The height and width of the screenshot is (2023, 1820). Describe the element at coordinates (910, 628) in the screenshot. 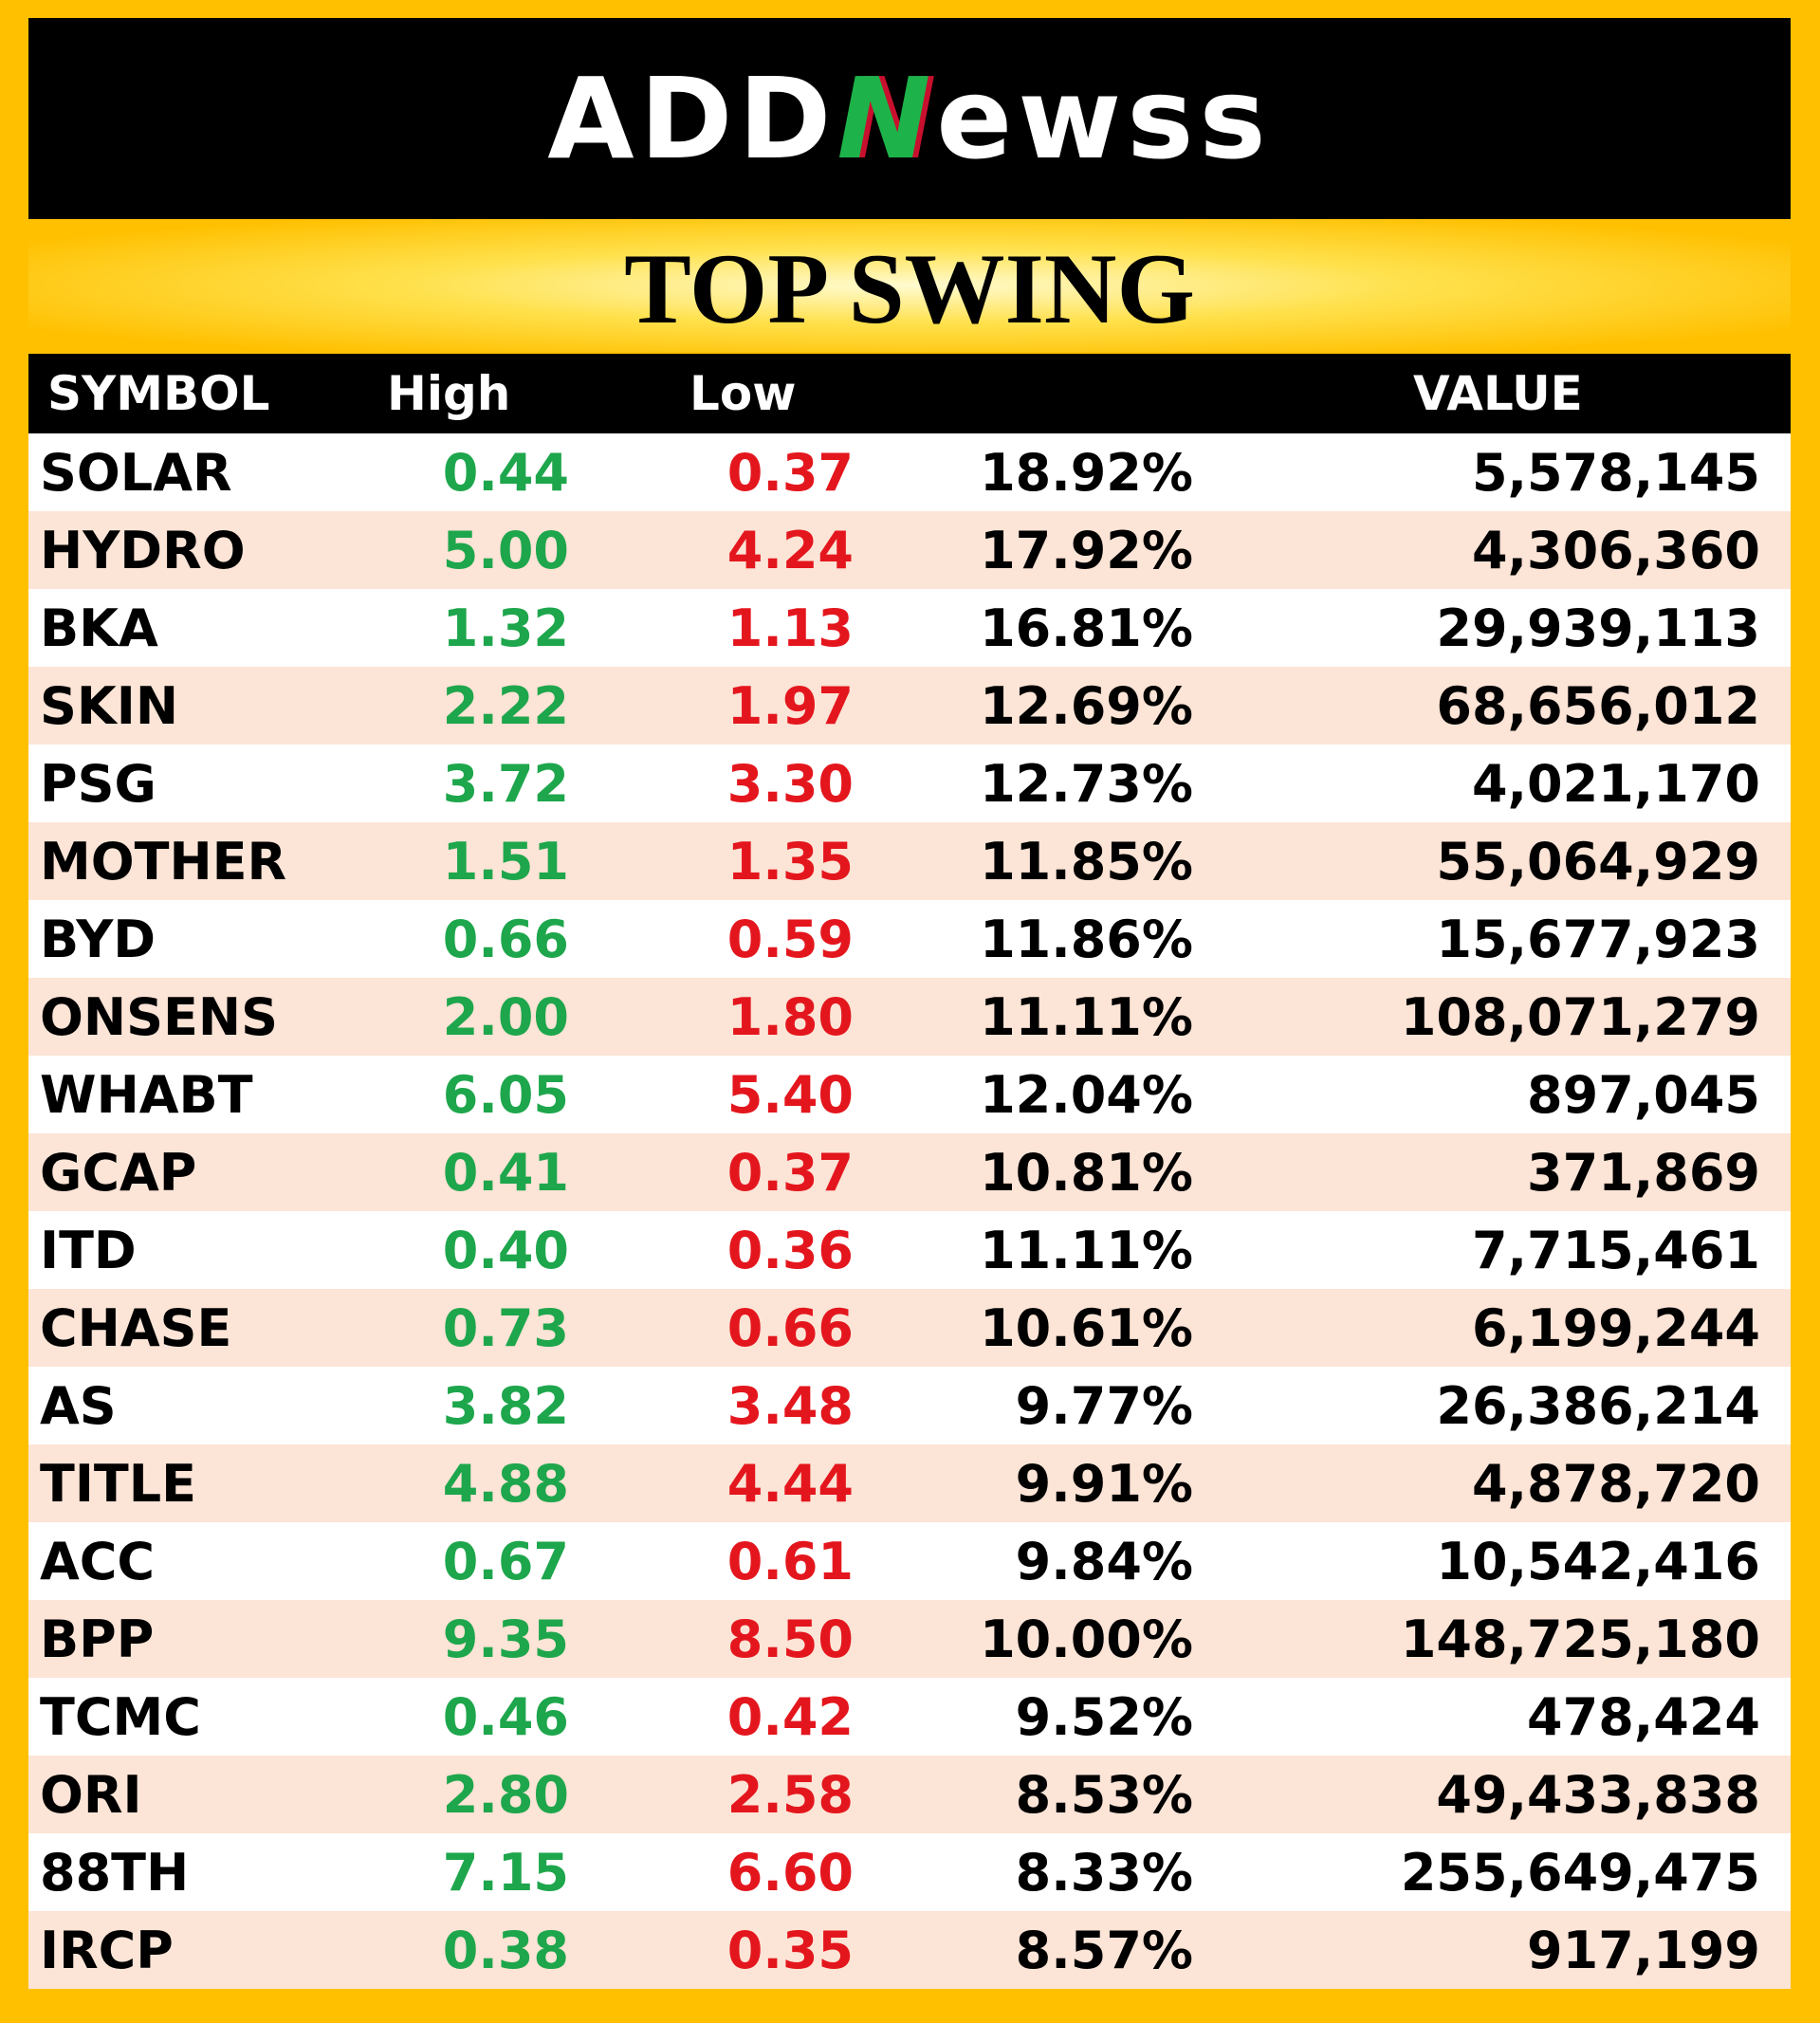

I see `table-row: BKA 1.32 1.13 16.81% 29,939,113` at that location.